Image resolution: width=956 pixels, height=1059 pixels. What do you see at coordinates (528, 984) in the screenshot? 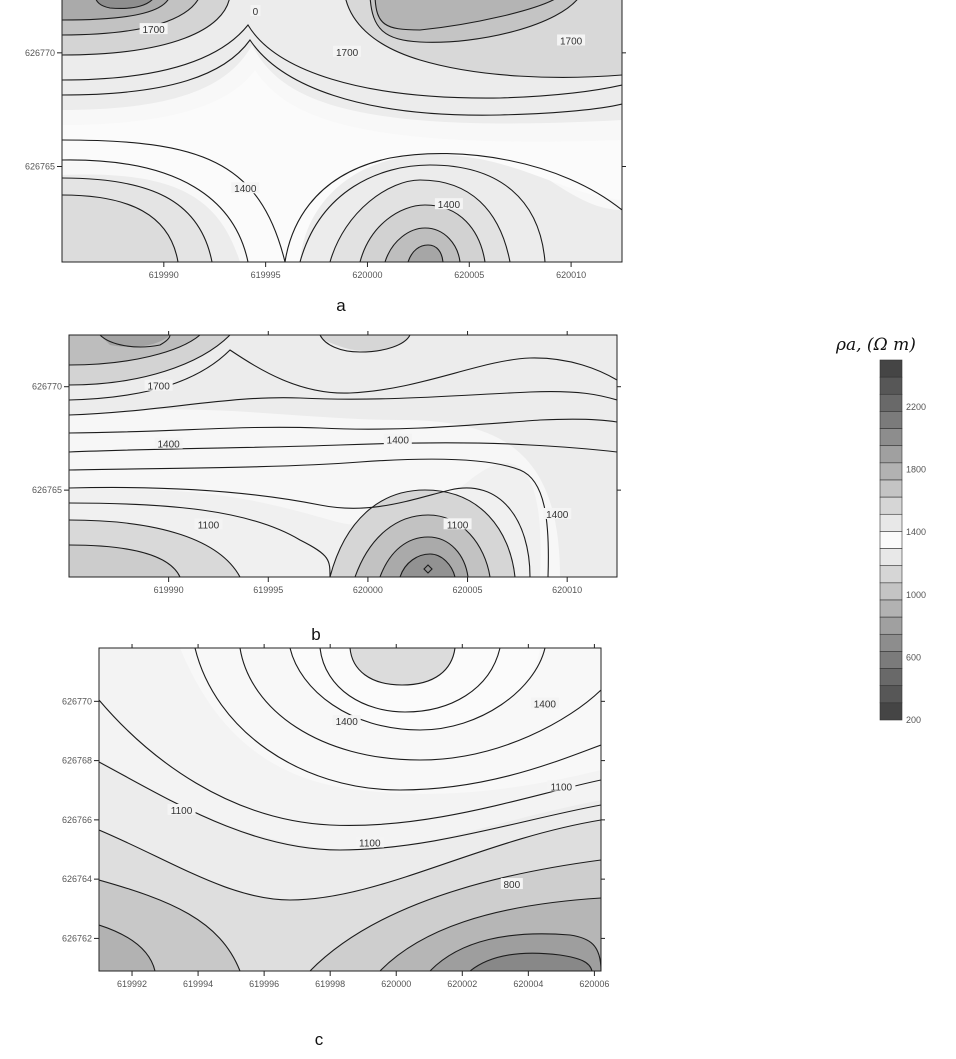
I see `x-tick-label: 620004` at bounding box center [528, 984].